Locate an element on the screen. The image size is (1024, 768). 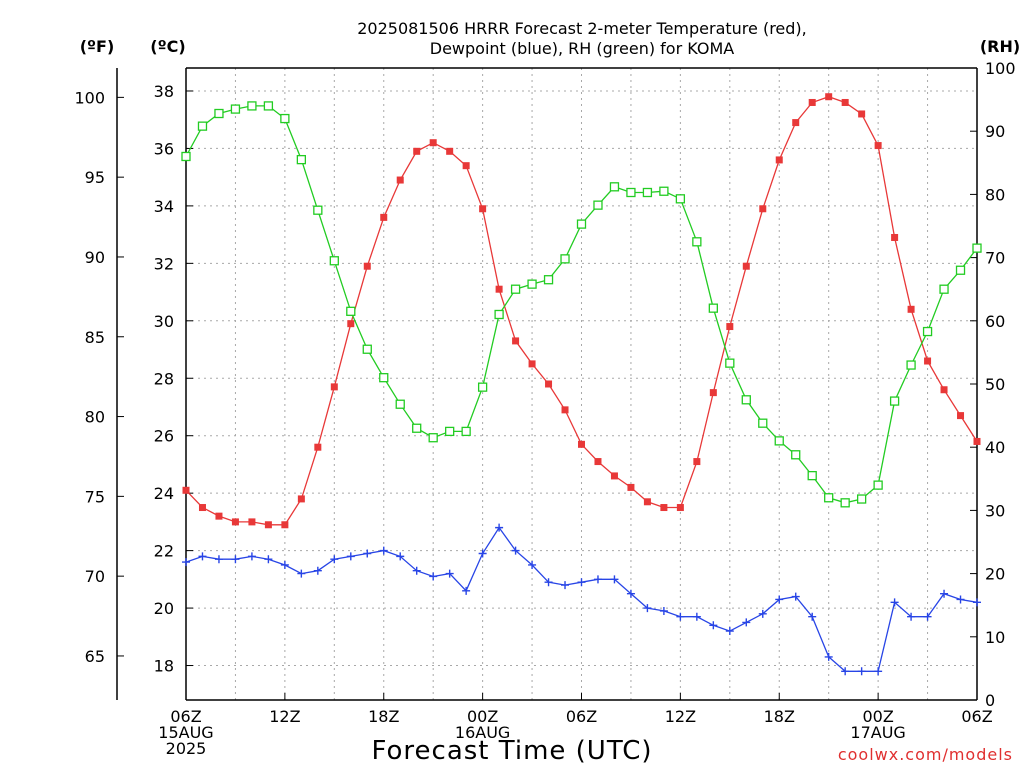
celsius-tick-label: 30 is located at coordinates (164, 321).